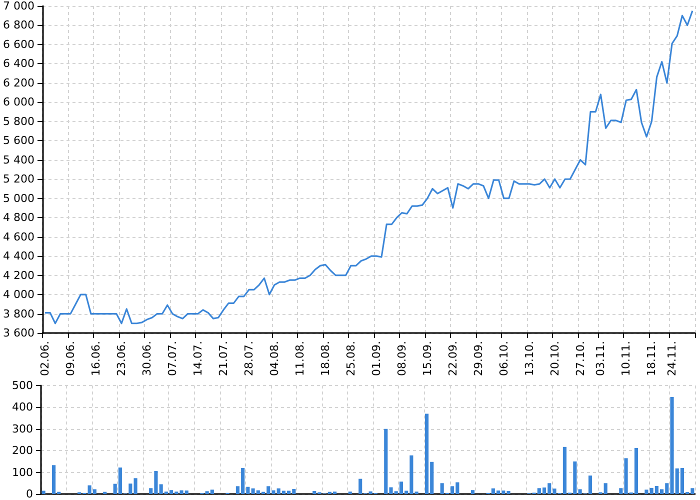 The width and height of the screenshot is (700, 500). Describe the element at coordinates (172, 358) in the screenshot. I see `x-tick-label: 07.07.` at that location.